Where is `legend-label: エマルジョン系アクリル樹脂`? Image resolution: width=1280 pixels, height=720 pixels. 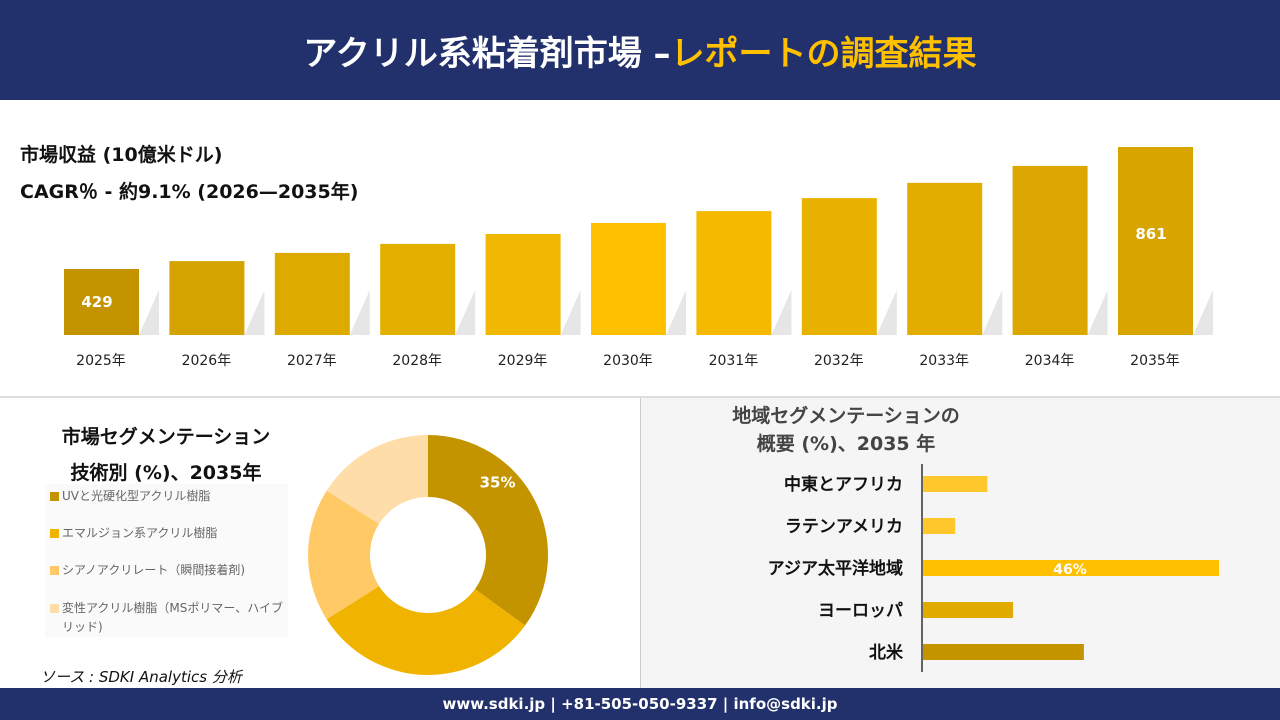
legend-label: エマルジョン系アクリル樹脂 is located at coordinates (140, 533).